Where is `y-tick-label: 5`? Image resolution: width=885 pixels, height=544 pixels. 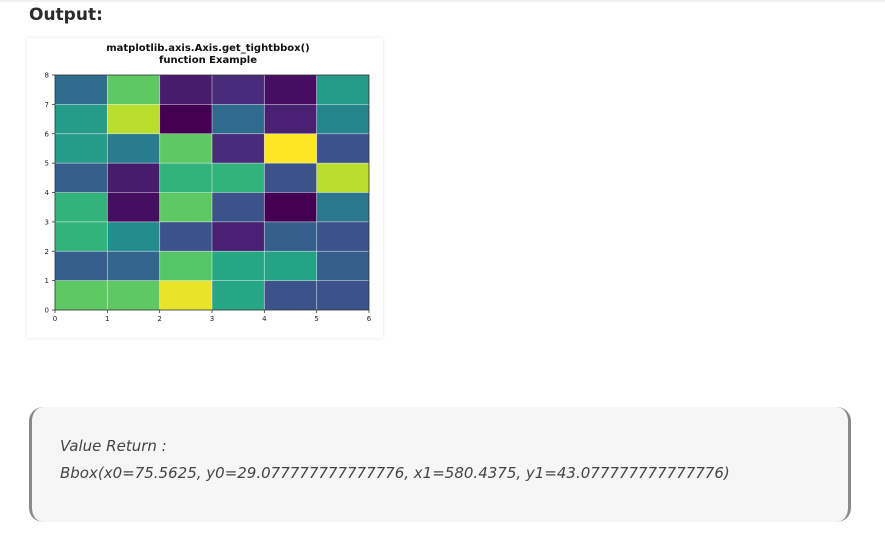 y-tick-label: 5 is located at coordinates (47, 164).